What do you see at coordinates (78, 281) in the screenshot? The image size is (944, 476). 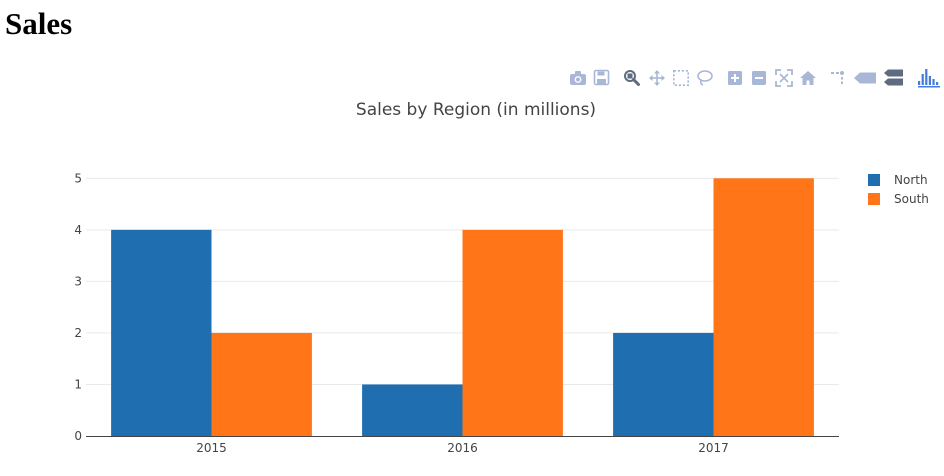 I see `y-tick-label: 3` at bounding box center [78, 281].